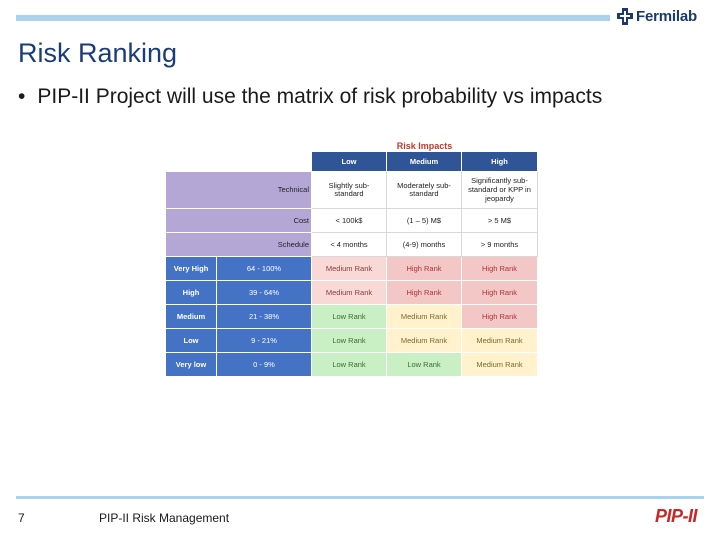 Image resolution: width=720 pixels, height=540 pixels. I want to click on impact-cell: Moderately sub-standard, so click(424, 190).